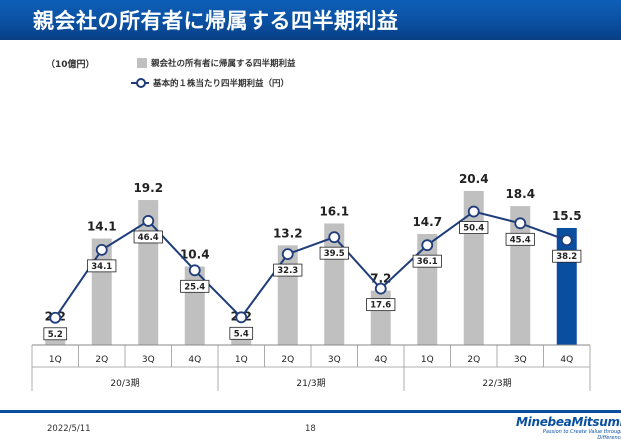 Image resolution: width=621 pixels, height=441 pixels. I want to click on unit-label: （10億円）, so click(70, 65).